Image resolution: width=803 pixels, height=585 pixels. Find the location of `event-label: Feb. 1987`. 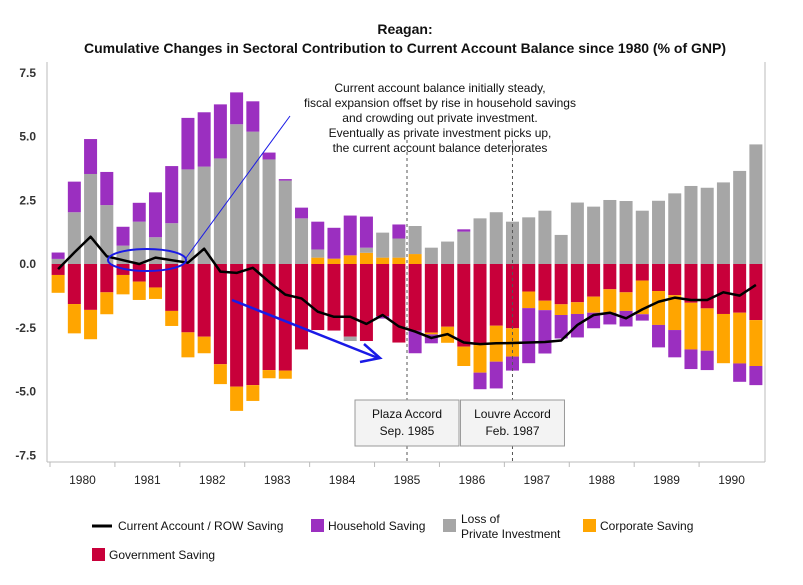

event-label: Feb. 1987 is located at coordinates (512, 431).